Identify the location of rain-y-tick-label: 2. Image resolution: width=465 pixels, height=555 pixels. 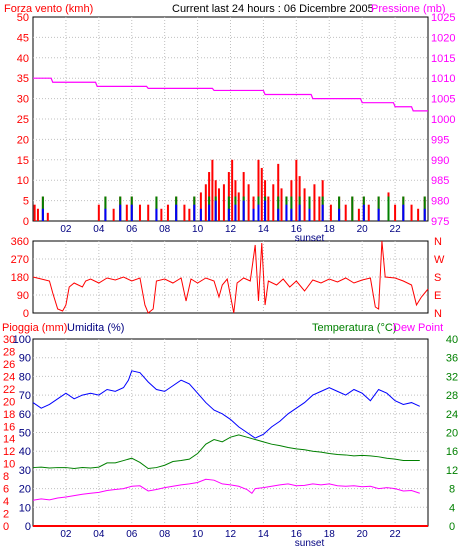
(6, 515).